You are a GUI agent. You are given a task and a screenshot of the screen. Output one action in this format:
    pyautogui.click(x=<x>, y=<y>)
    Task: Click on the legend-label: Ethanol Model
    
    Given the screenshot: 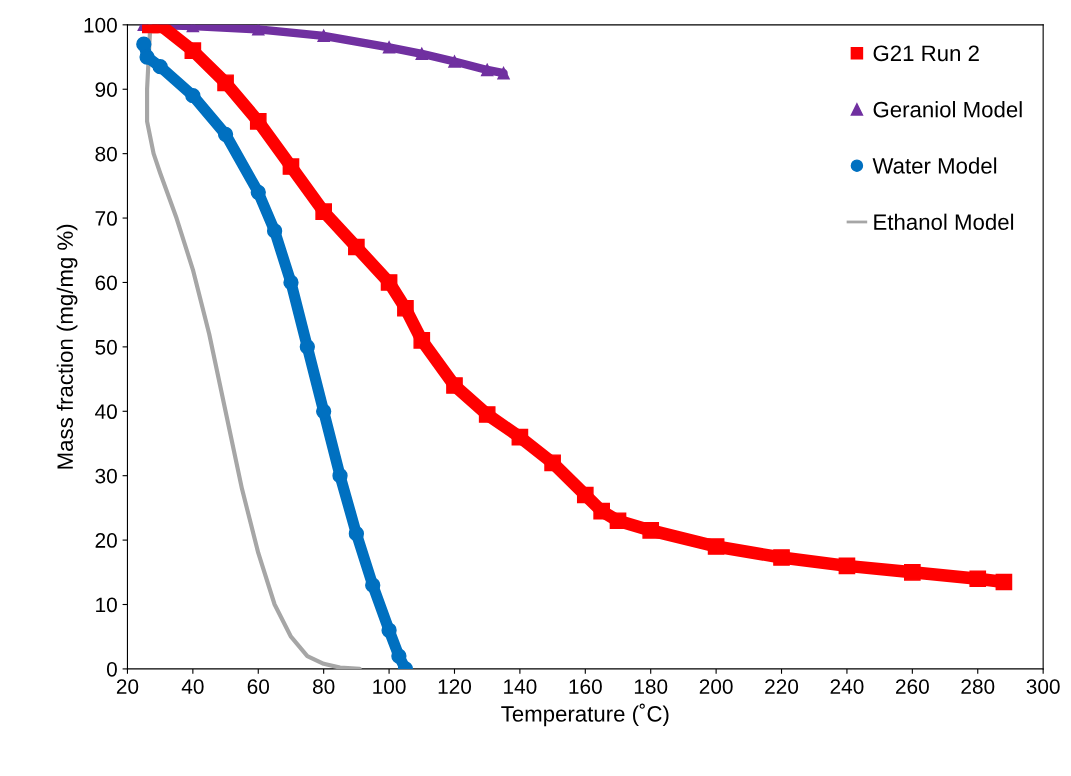 What is the action you would take?
    pyautogui.click(x=944, y=221)
    